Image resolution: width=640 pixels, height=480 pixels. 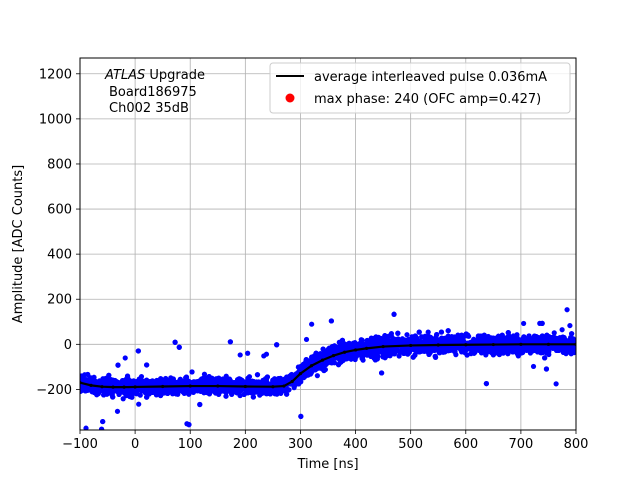 I want to click on average-pulse-line, so click(x=328, y=366).